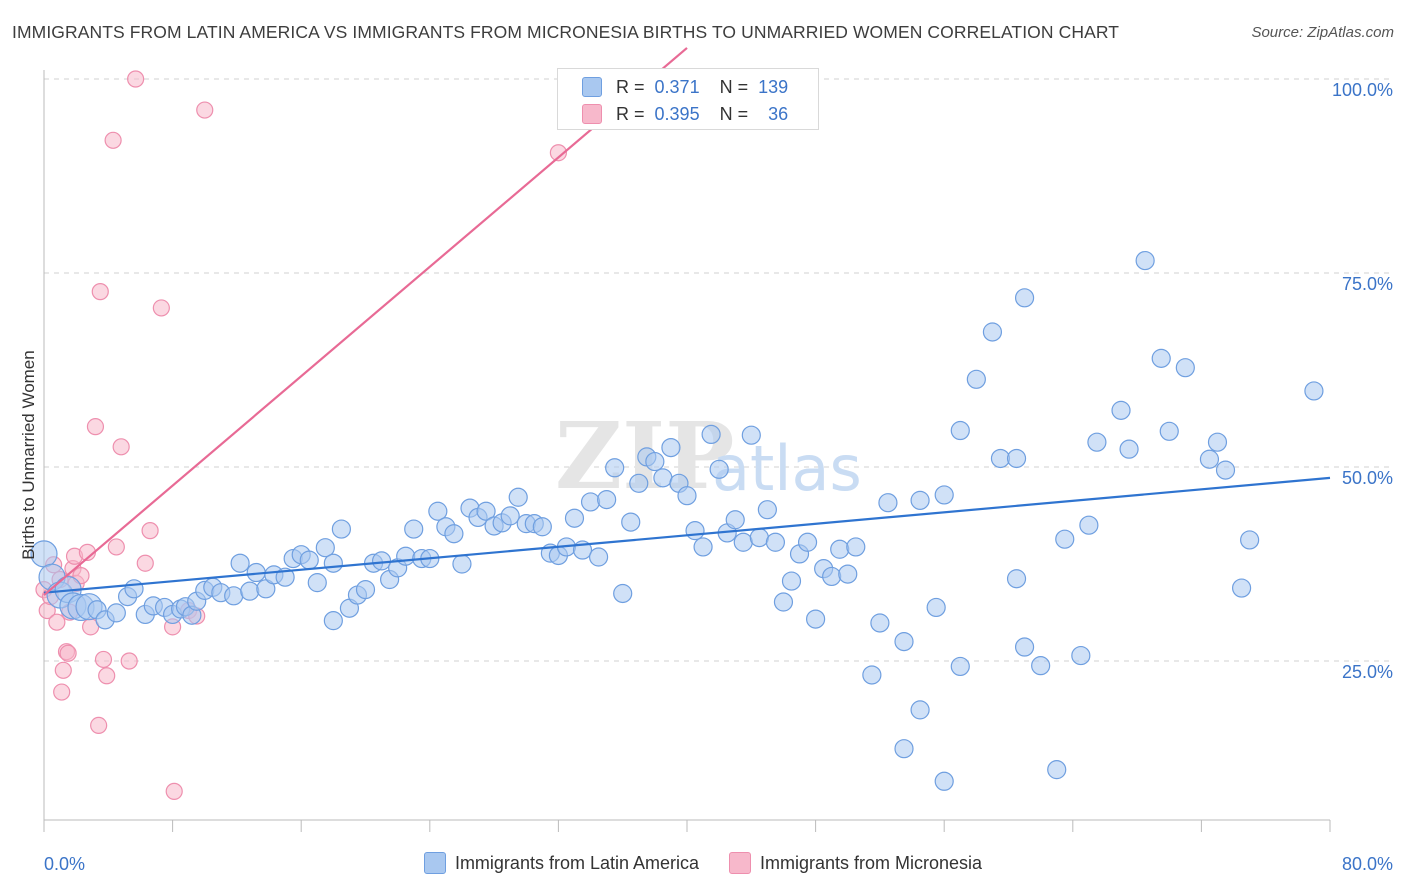  I want to click on stats-row-micronesia: R = 0.395 N = 36, so click(685, 114).